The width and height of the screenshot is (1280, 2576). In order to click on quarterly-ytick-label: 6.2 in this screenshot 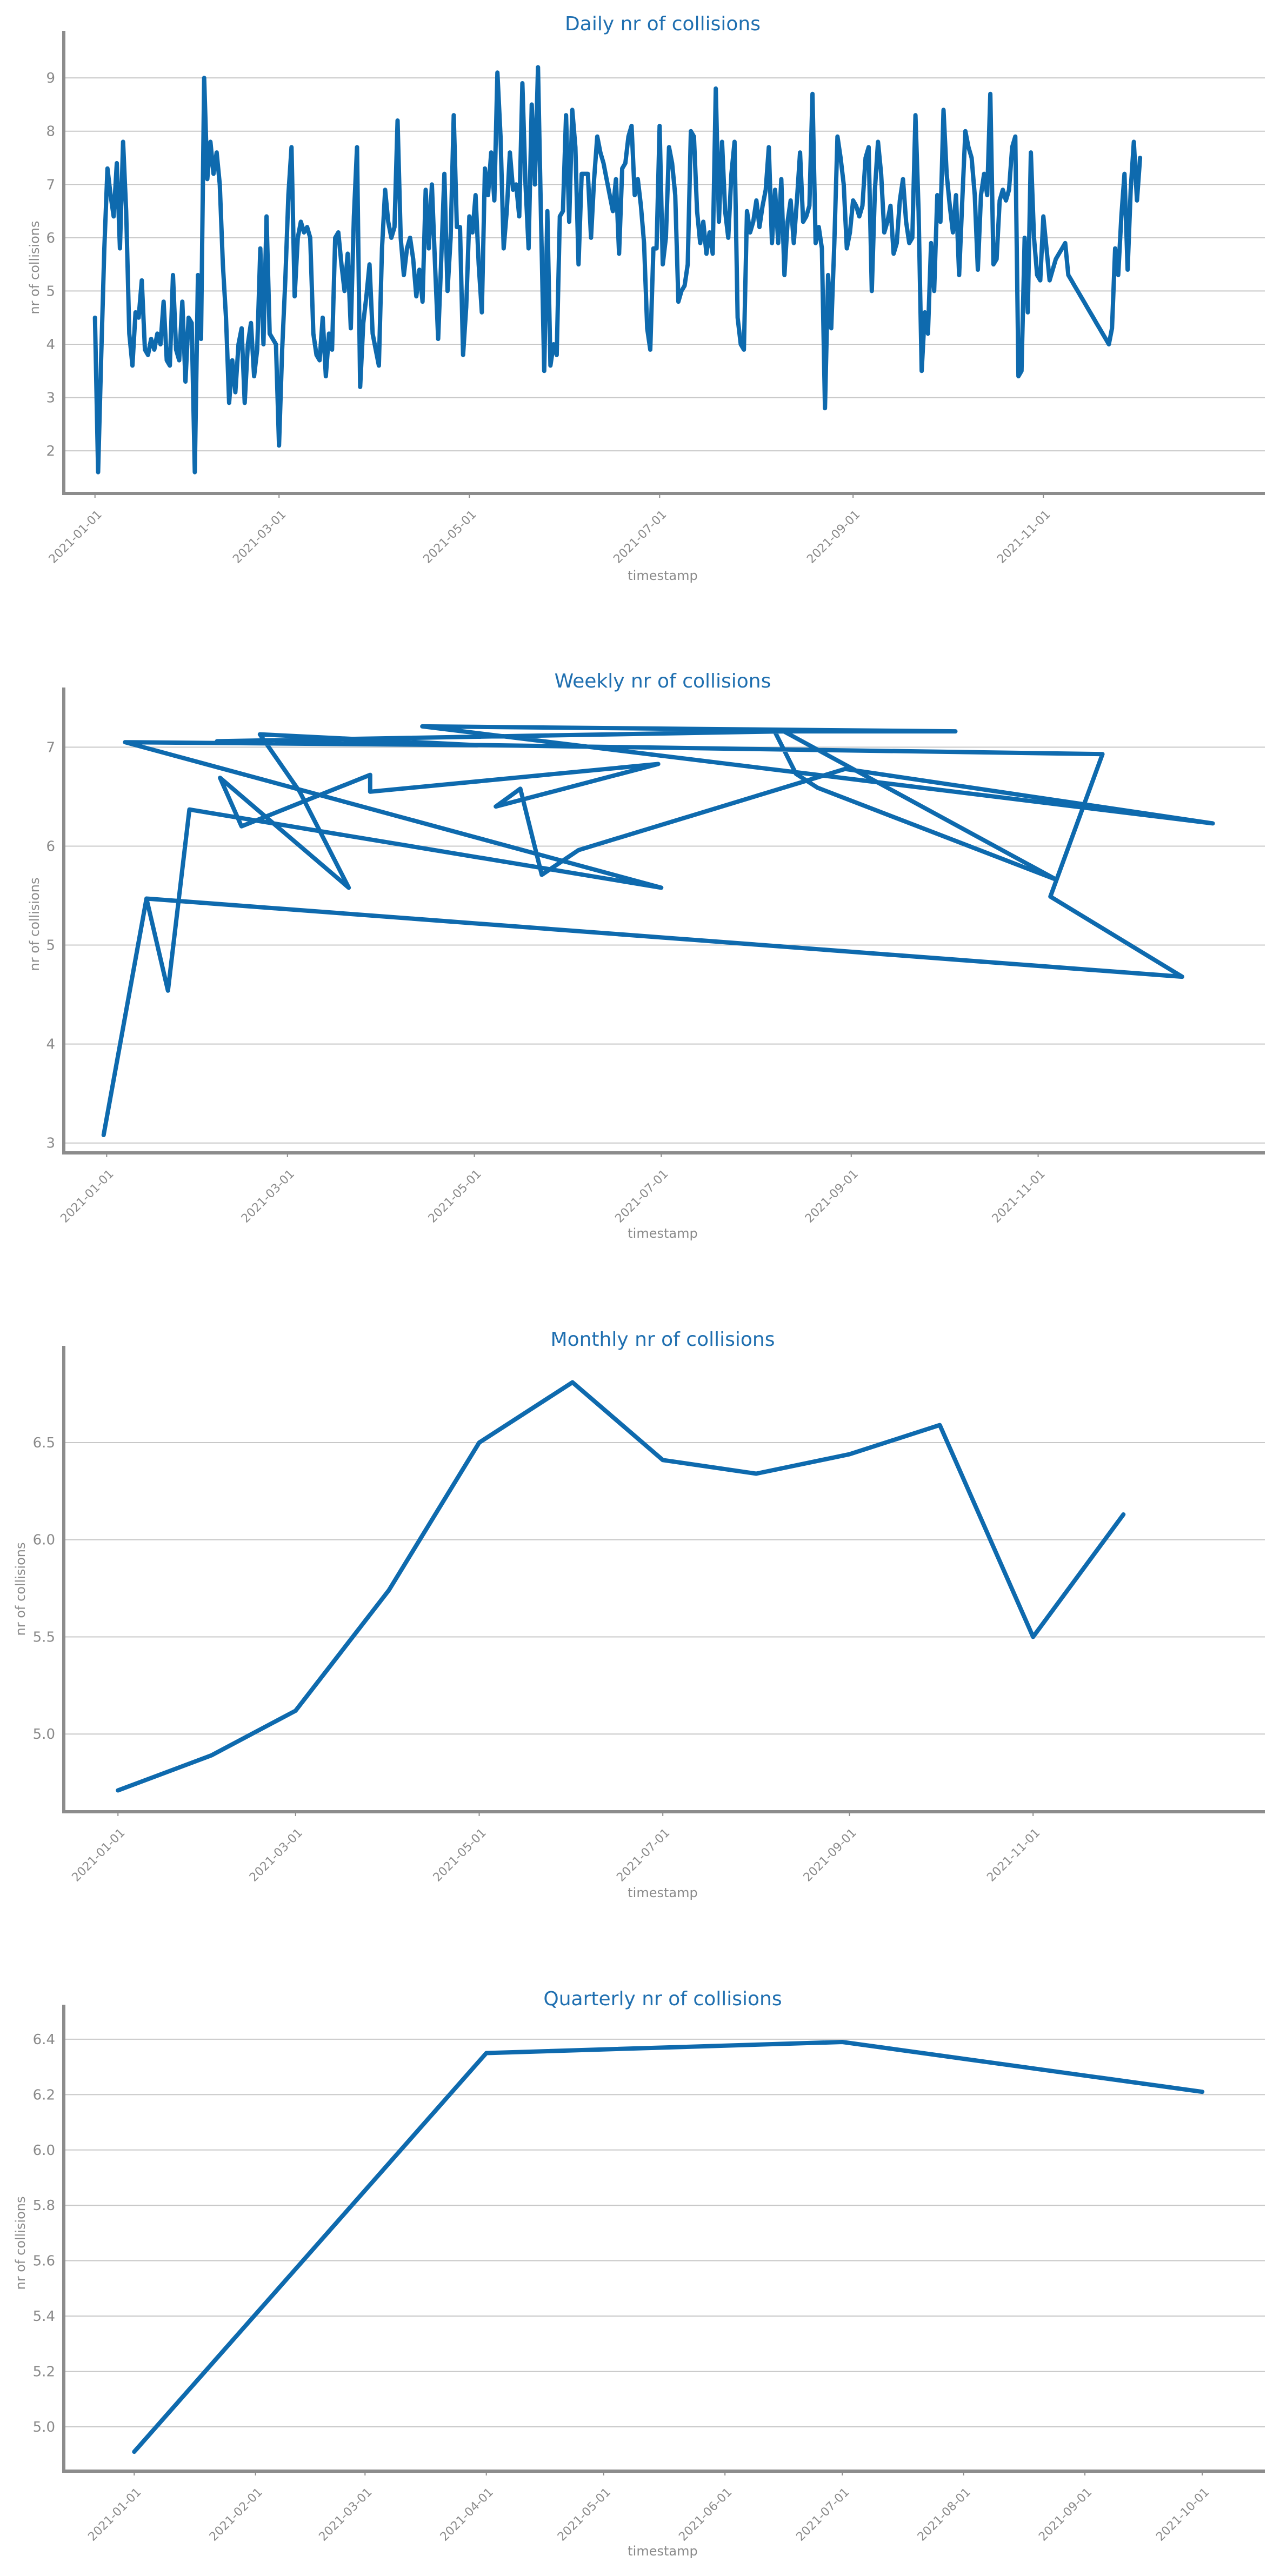, I will do `click(44, 2095)`.